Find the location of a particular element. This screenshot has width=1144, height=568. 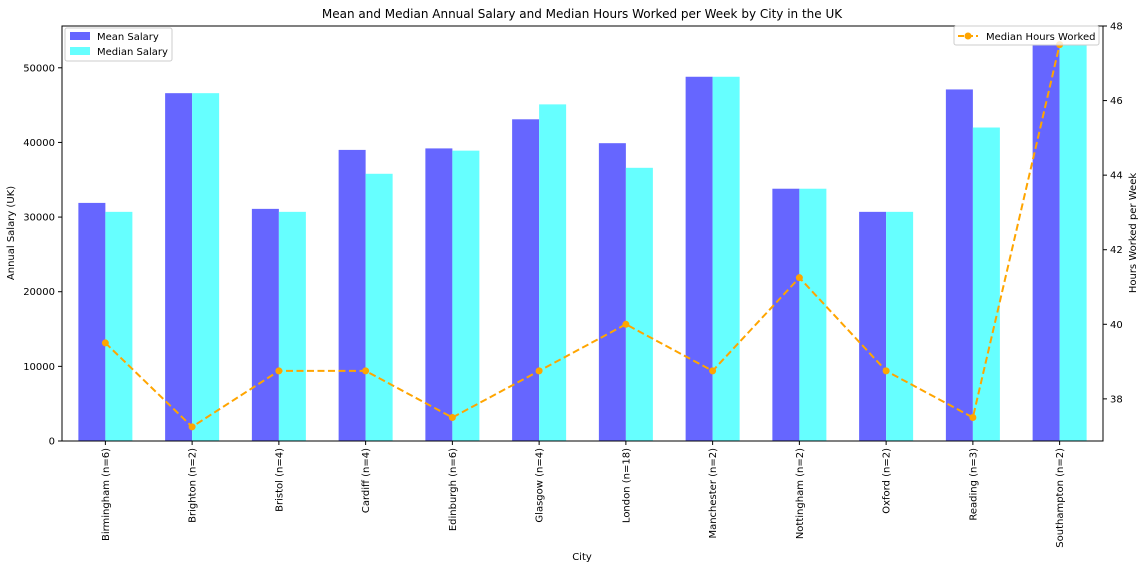

y2-tick-label: 38 is located at coordinates (1116, 399).